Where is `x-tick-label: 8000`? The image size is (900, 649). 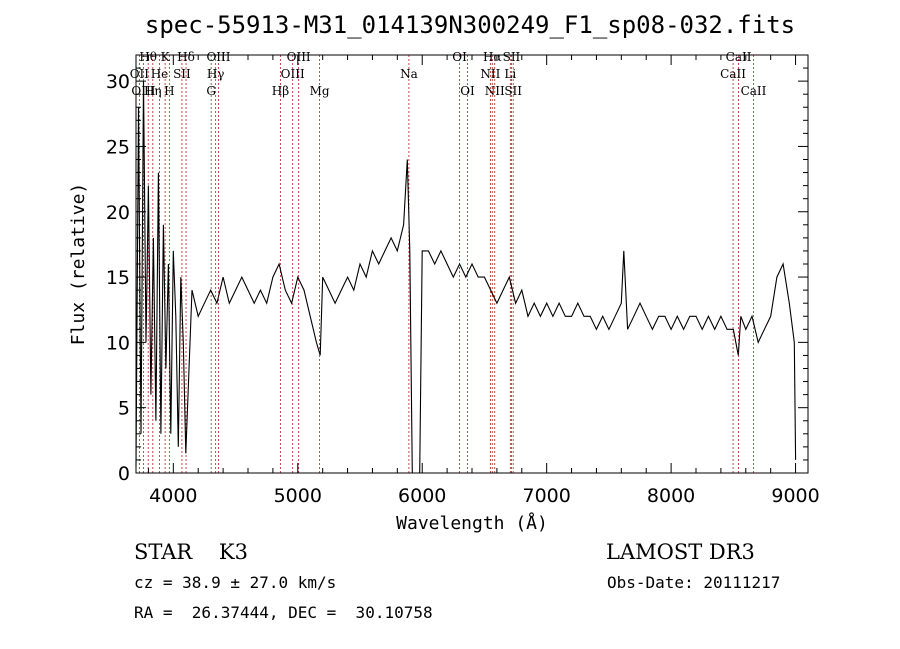
x-tick-label: 8000 is located at coordinates (671, 496).